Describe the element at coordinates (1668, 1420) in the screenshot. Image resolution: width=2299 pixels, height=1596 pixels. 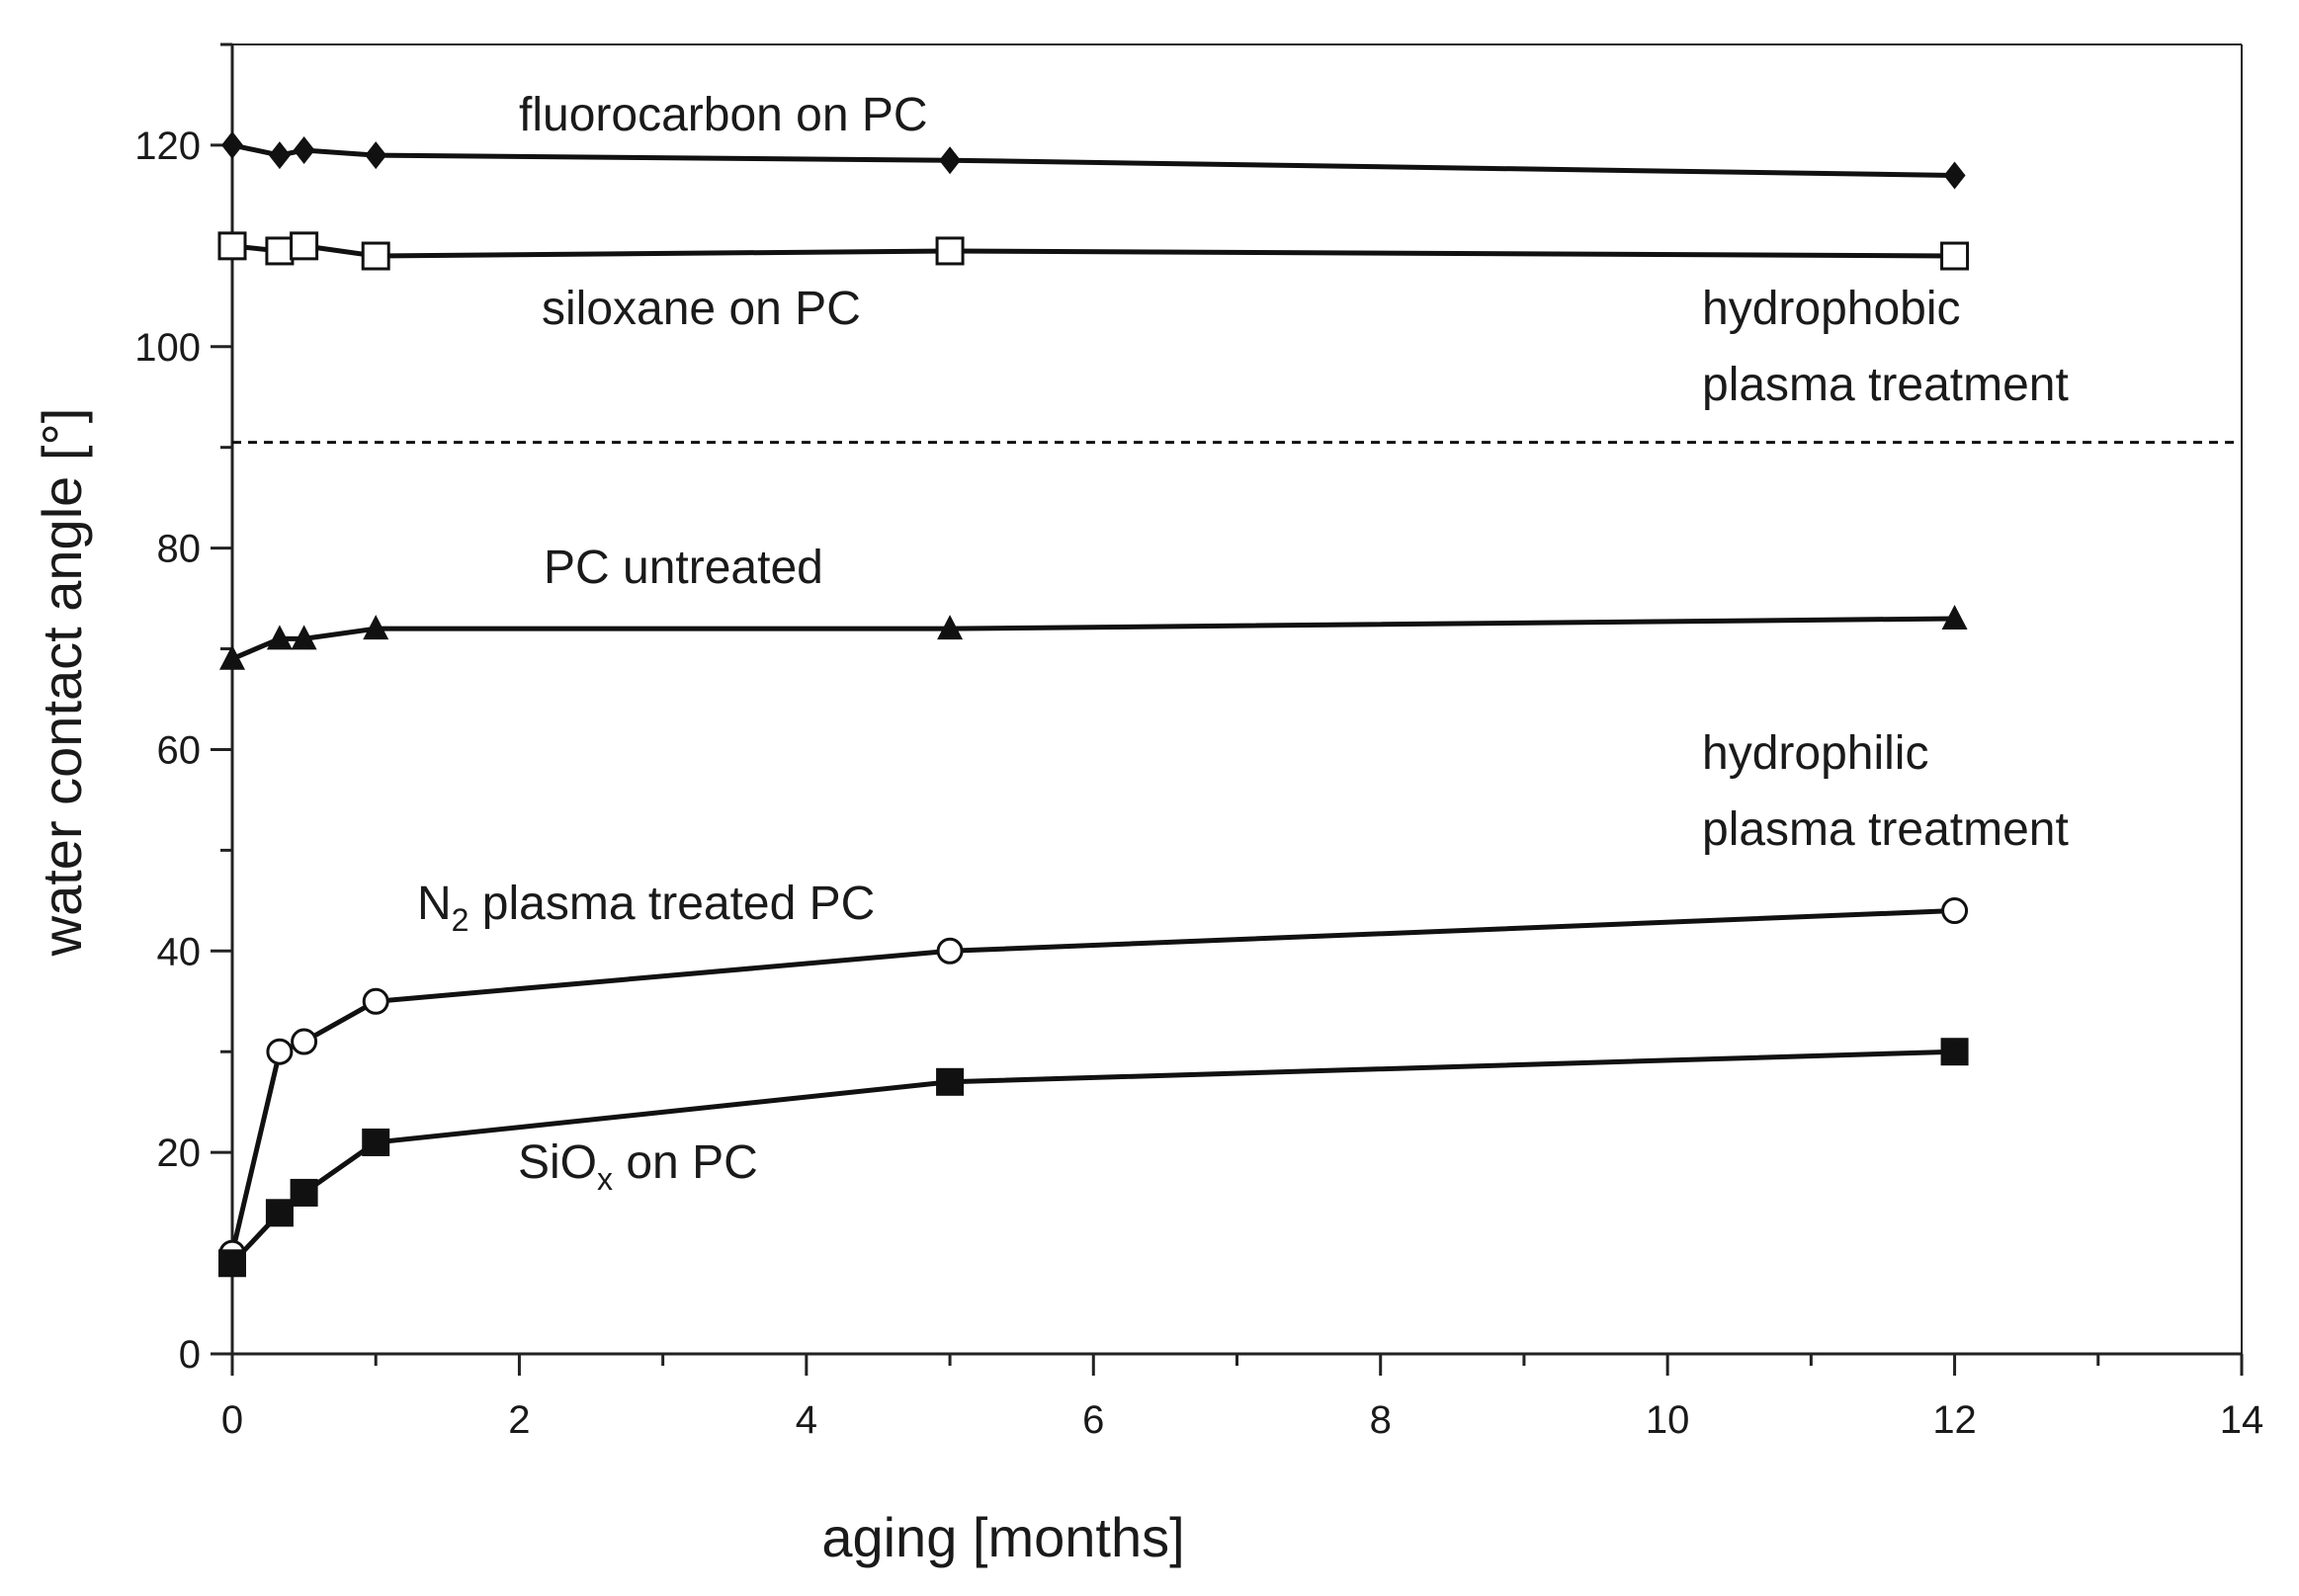
I see `x-tick-label: 10` at that location.